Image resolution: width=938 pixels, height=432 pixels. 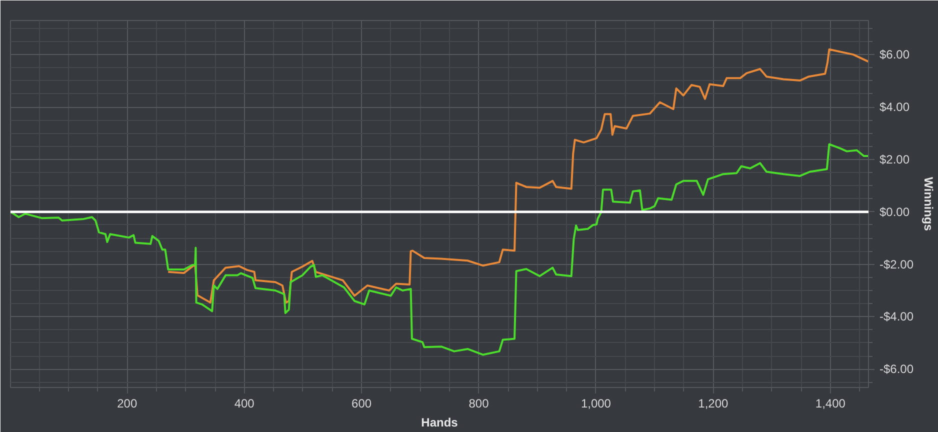 What do you see at coordinates (895, 159) in the screenshot?
I see `y-tick-label: $2.00` at bounding box center [895, 159].